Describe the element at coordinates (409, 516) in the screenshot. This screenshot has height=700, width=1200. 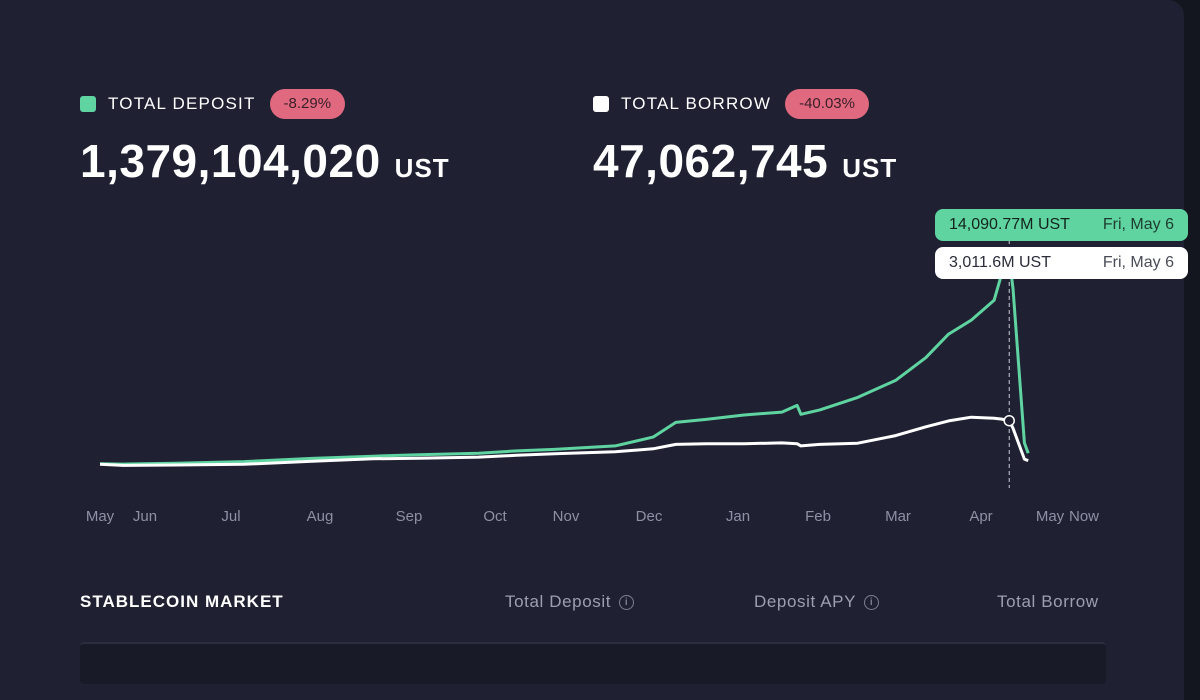
I see `x-axis-tick-label: Sep` at that location.